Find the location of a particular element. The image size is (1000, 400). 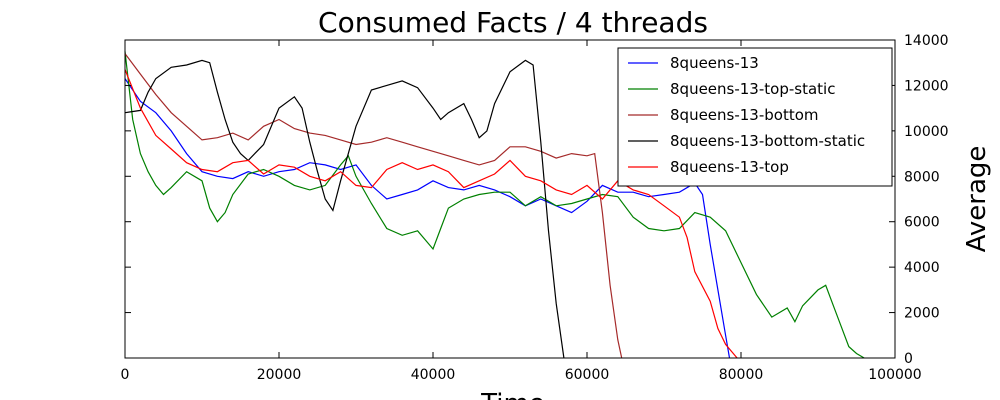

legend-box is located at coordinates (755, 117).